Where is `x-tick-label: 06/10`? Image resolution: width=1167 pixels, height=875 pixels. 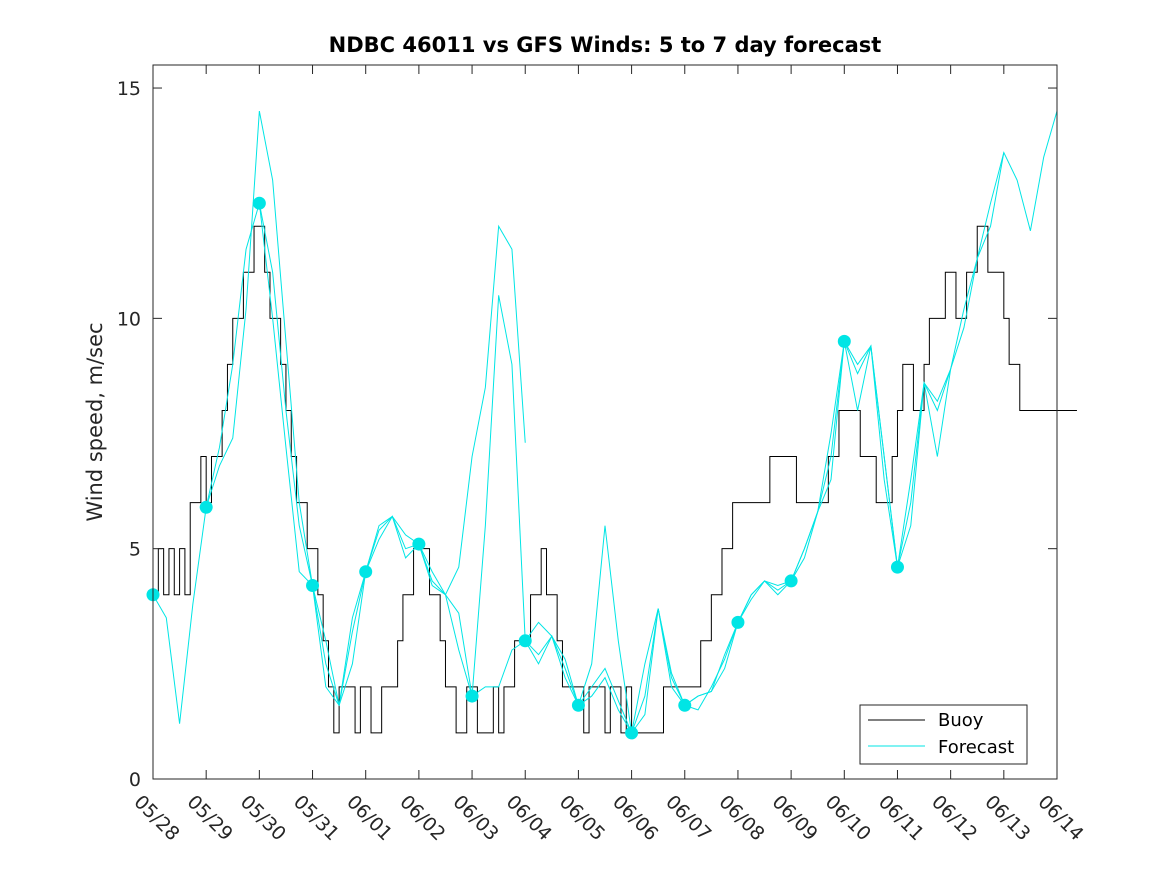 x-tick-label: 06/10 is located at coordinates (848, 818).